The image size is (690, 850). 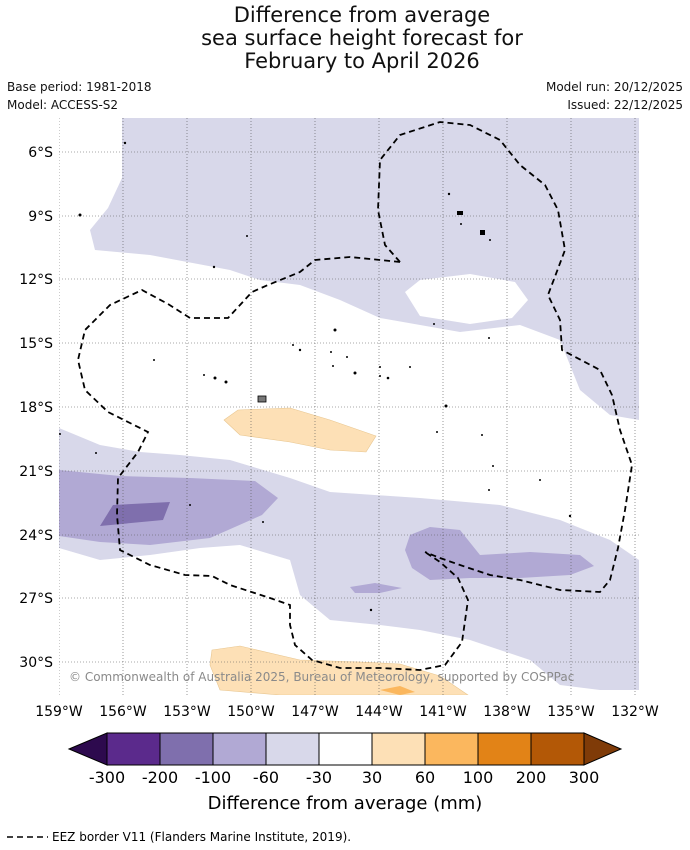 What do you see at coordinates (584, 777) in the screenshot?
I see `colorbar-tick-p300: 300` at bounding box center [584, 777].